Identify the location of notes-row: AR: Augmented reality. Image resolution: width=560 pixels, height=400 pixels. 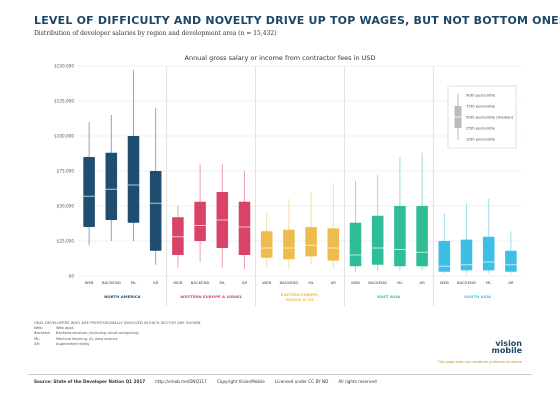
(184, 344).